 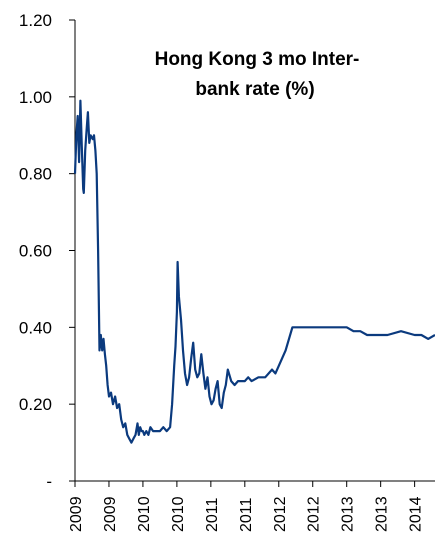 I want to click on y-tick-label: 0.80, so click(x=35, y=174).